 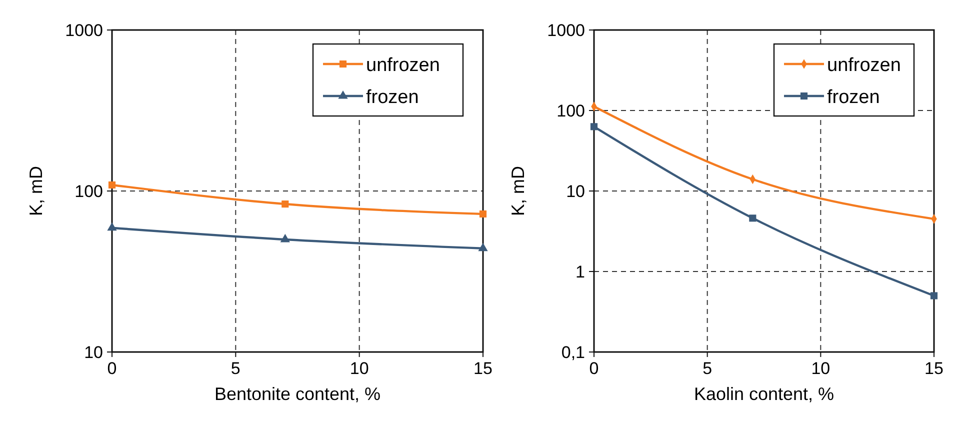 I want to click on y-tick-label: 0,1, so click(x=573, y=352).